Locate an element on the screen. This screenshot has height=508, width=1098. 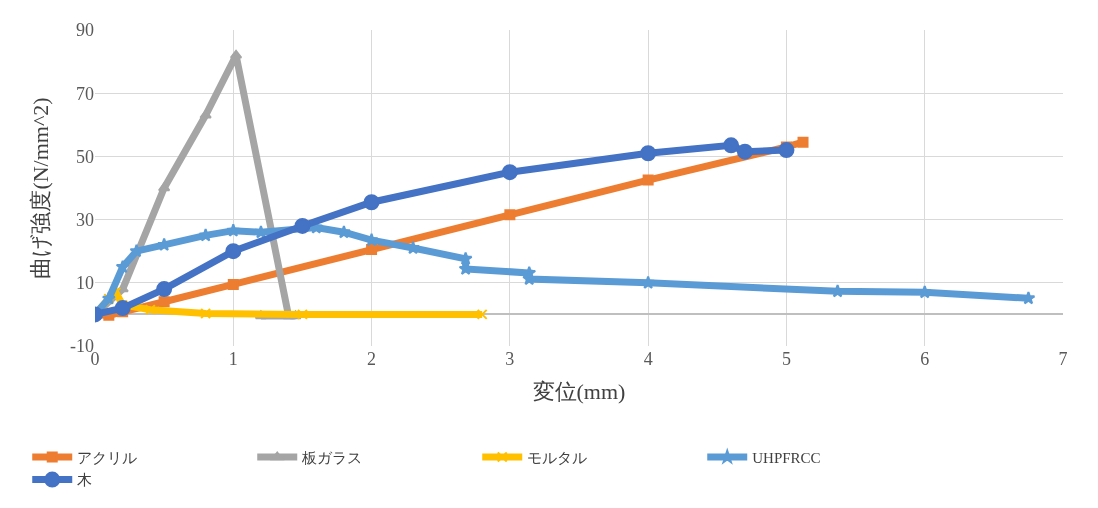
x-tick-label: 5 is located at coordinates (786, 359).